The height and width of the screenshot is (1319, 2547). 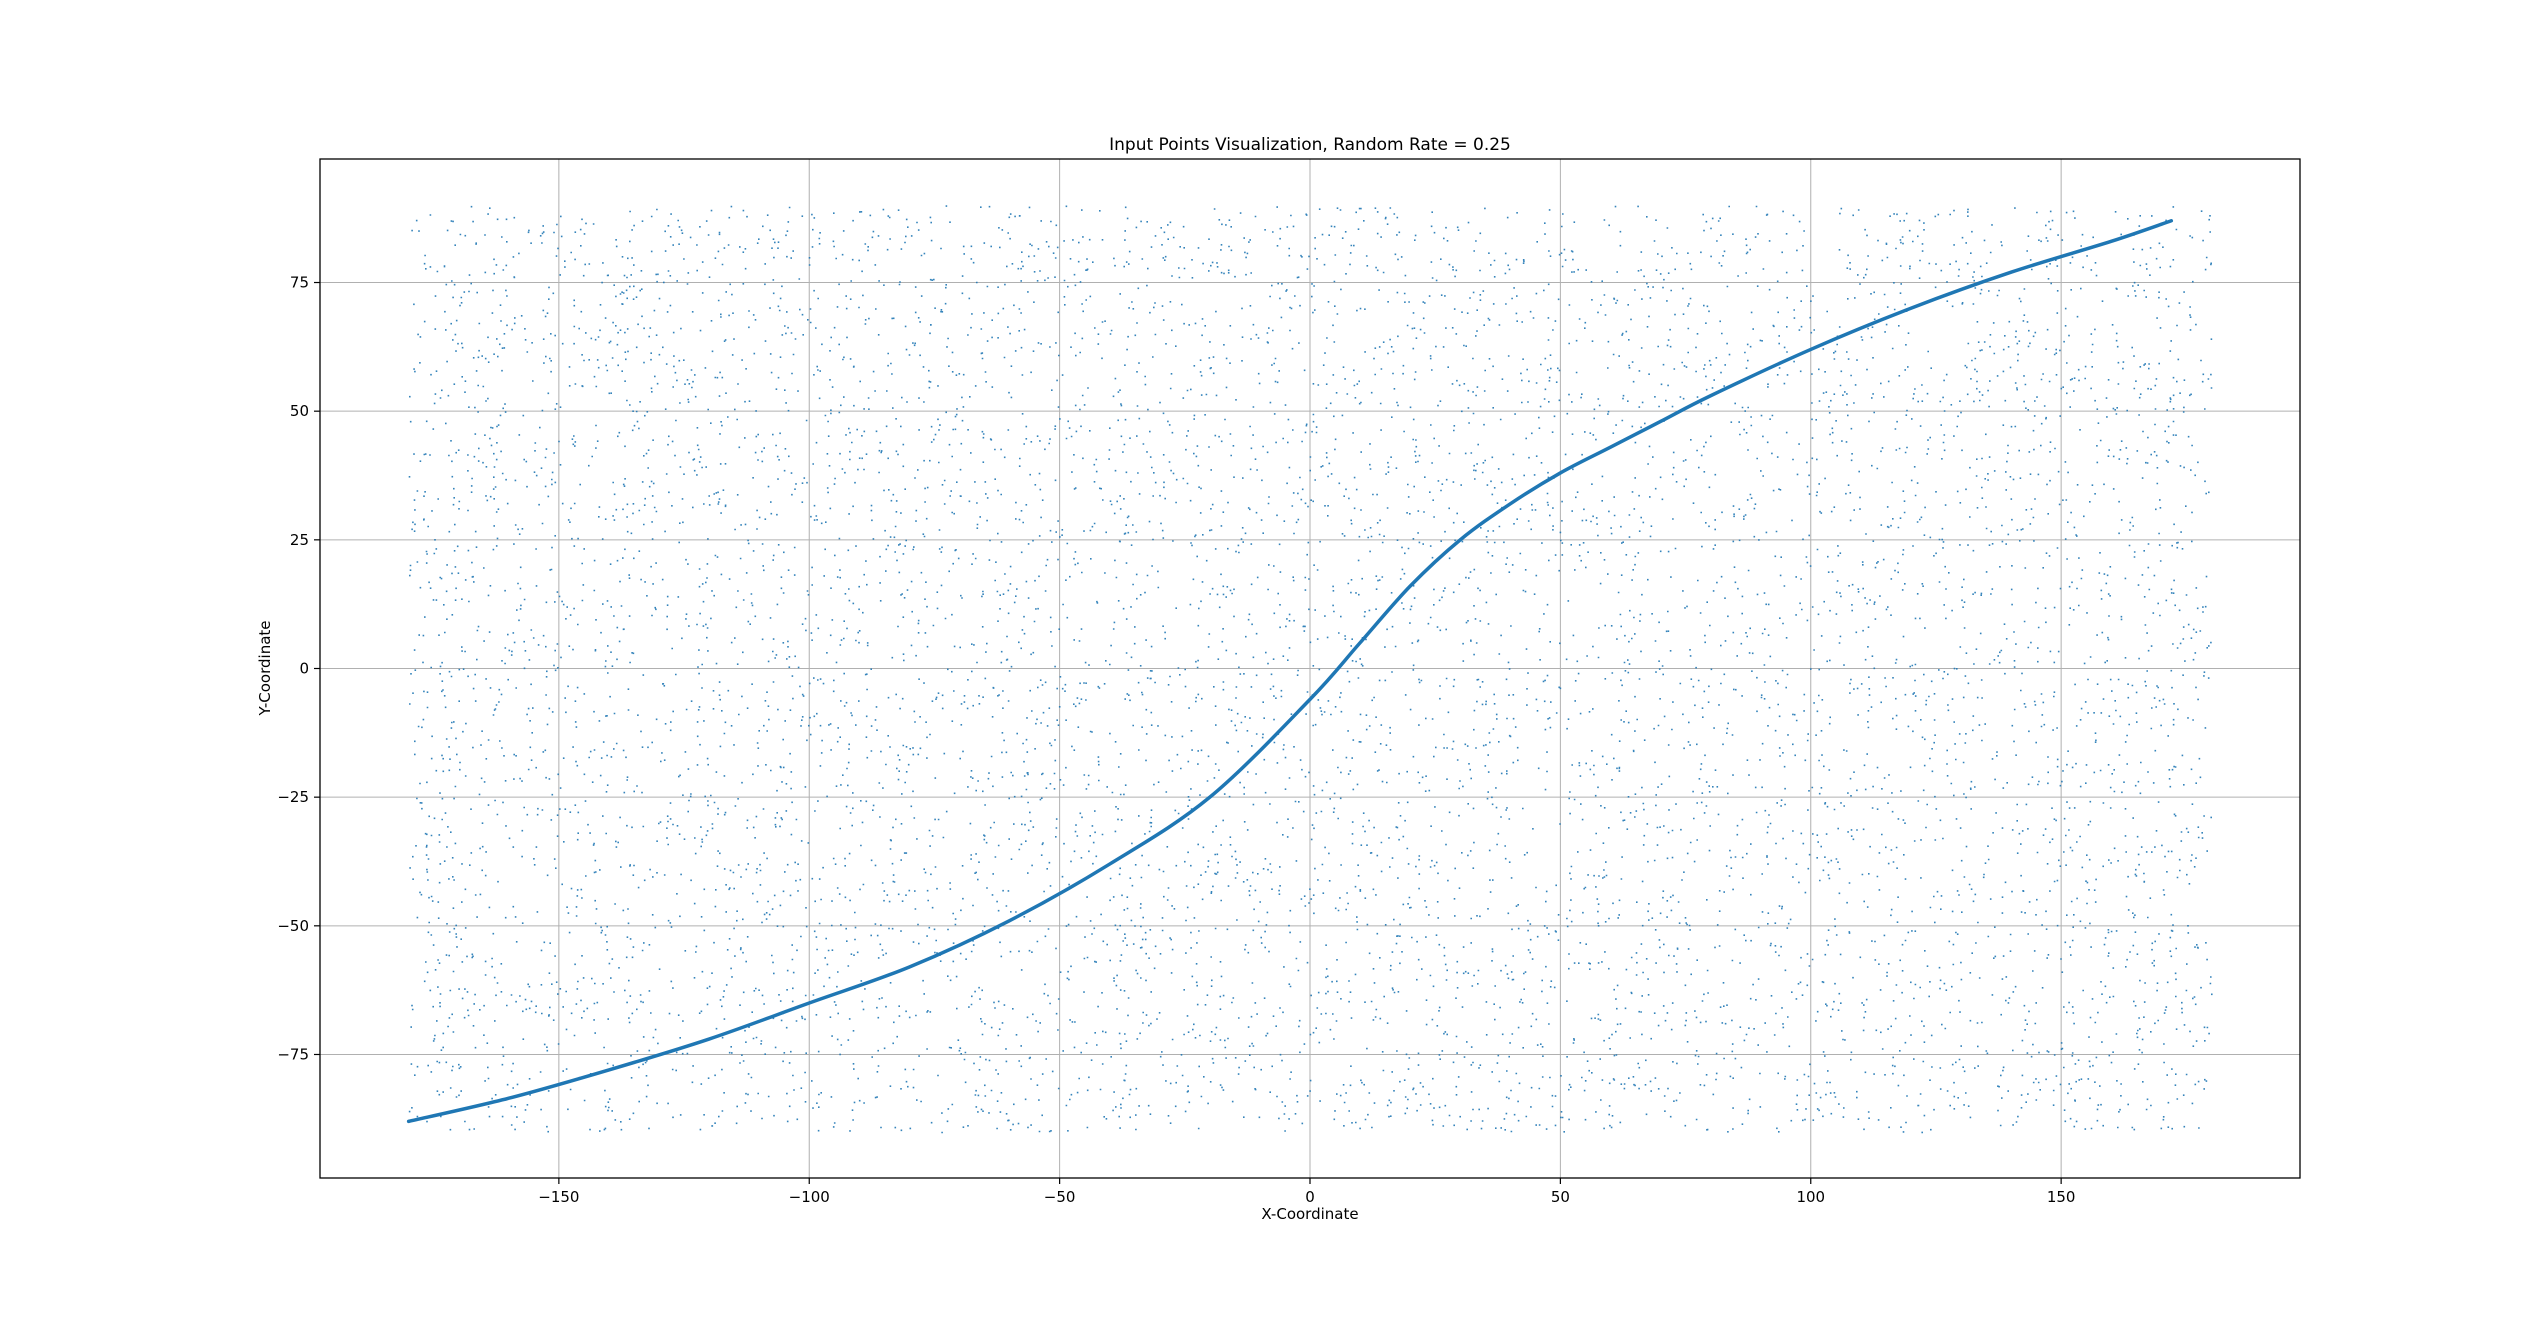 What do you see at coordinates (2061, 1197) in the screenshot?
I see `x-tick-label: 150` at bounding box center [2061, 1197].